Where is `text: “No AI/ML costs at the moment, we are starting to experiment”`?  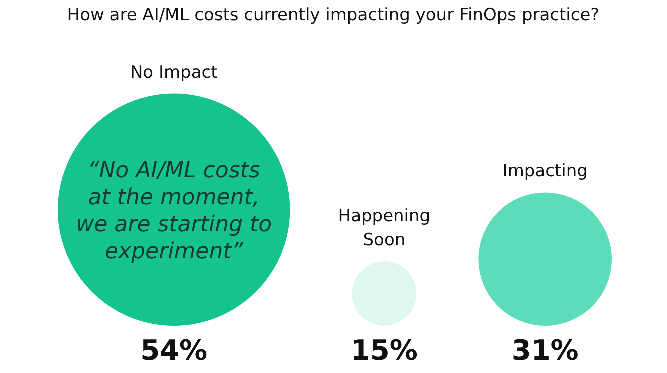 text: “No AI/ML costs at the moment, we are starting to experiment” is located at coordinates (174, 211).